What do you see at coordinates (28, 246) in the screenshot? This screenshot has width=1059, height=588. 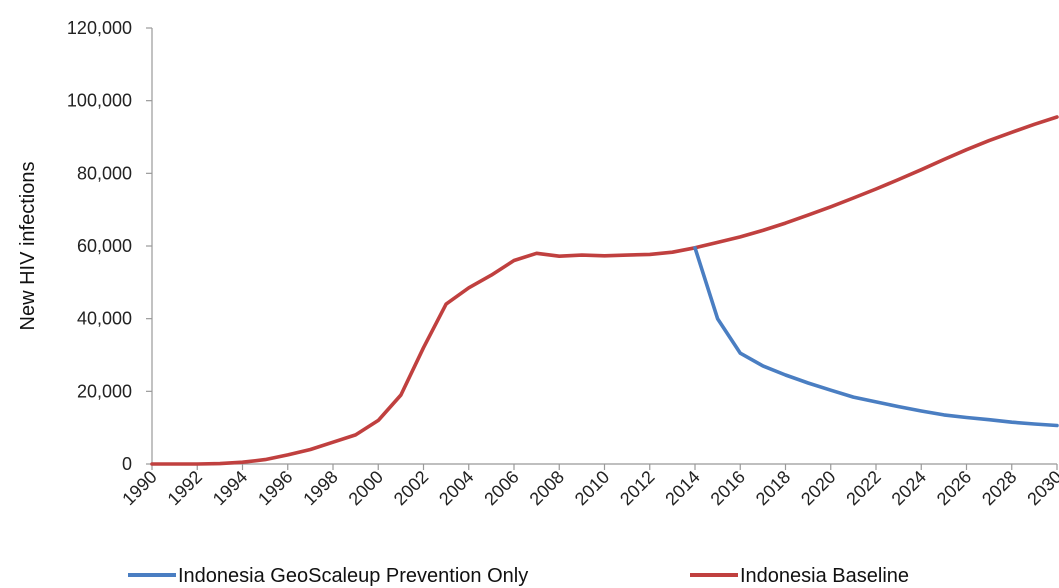 I see `y-axis-label: New HIV infections` at bounding box center [28, 246].